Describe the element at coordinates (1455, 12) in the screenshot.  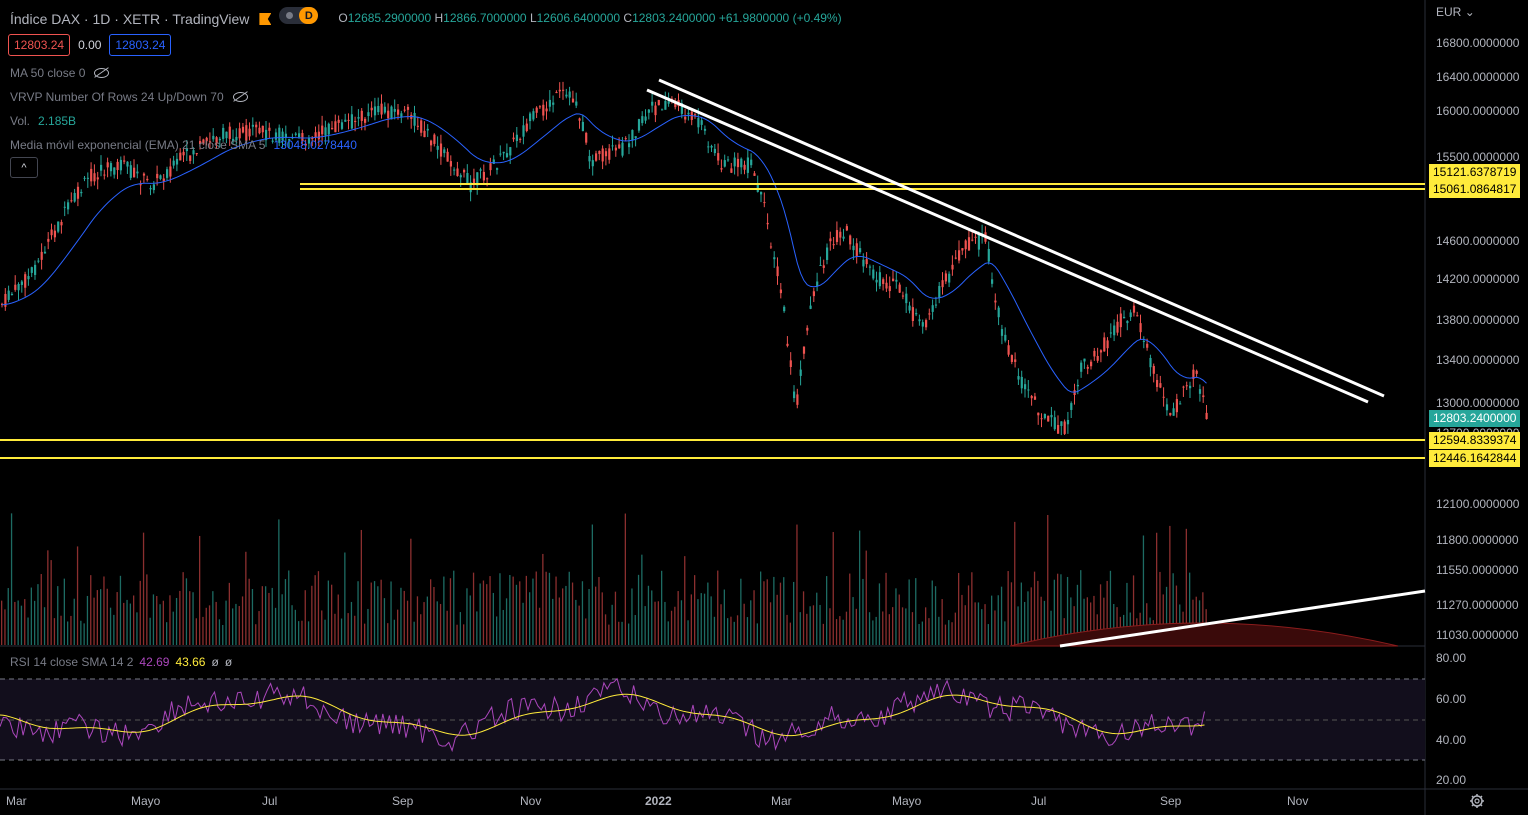
I see `currency-selector: EUR ⌄` at that location.